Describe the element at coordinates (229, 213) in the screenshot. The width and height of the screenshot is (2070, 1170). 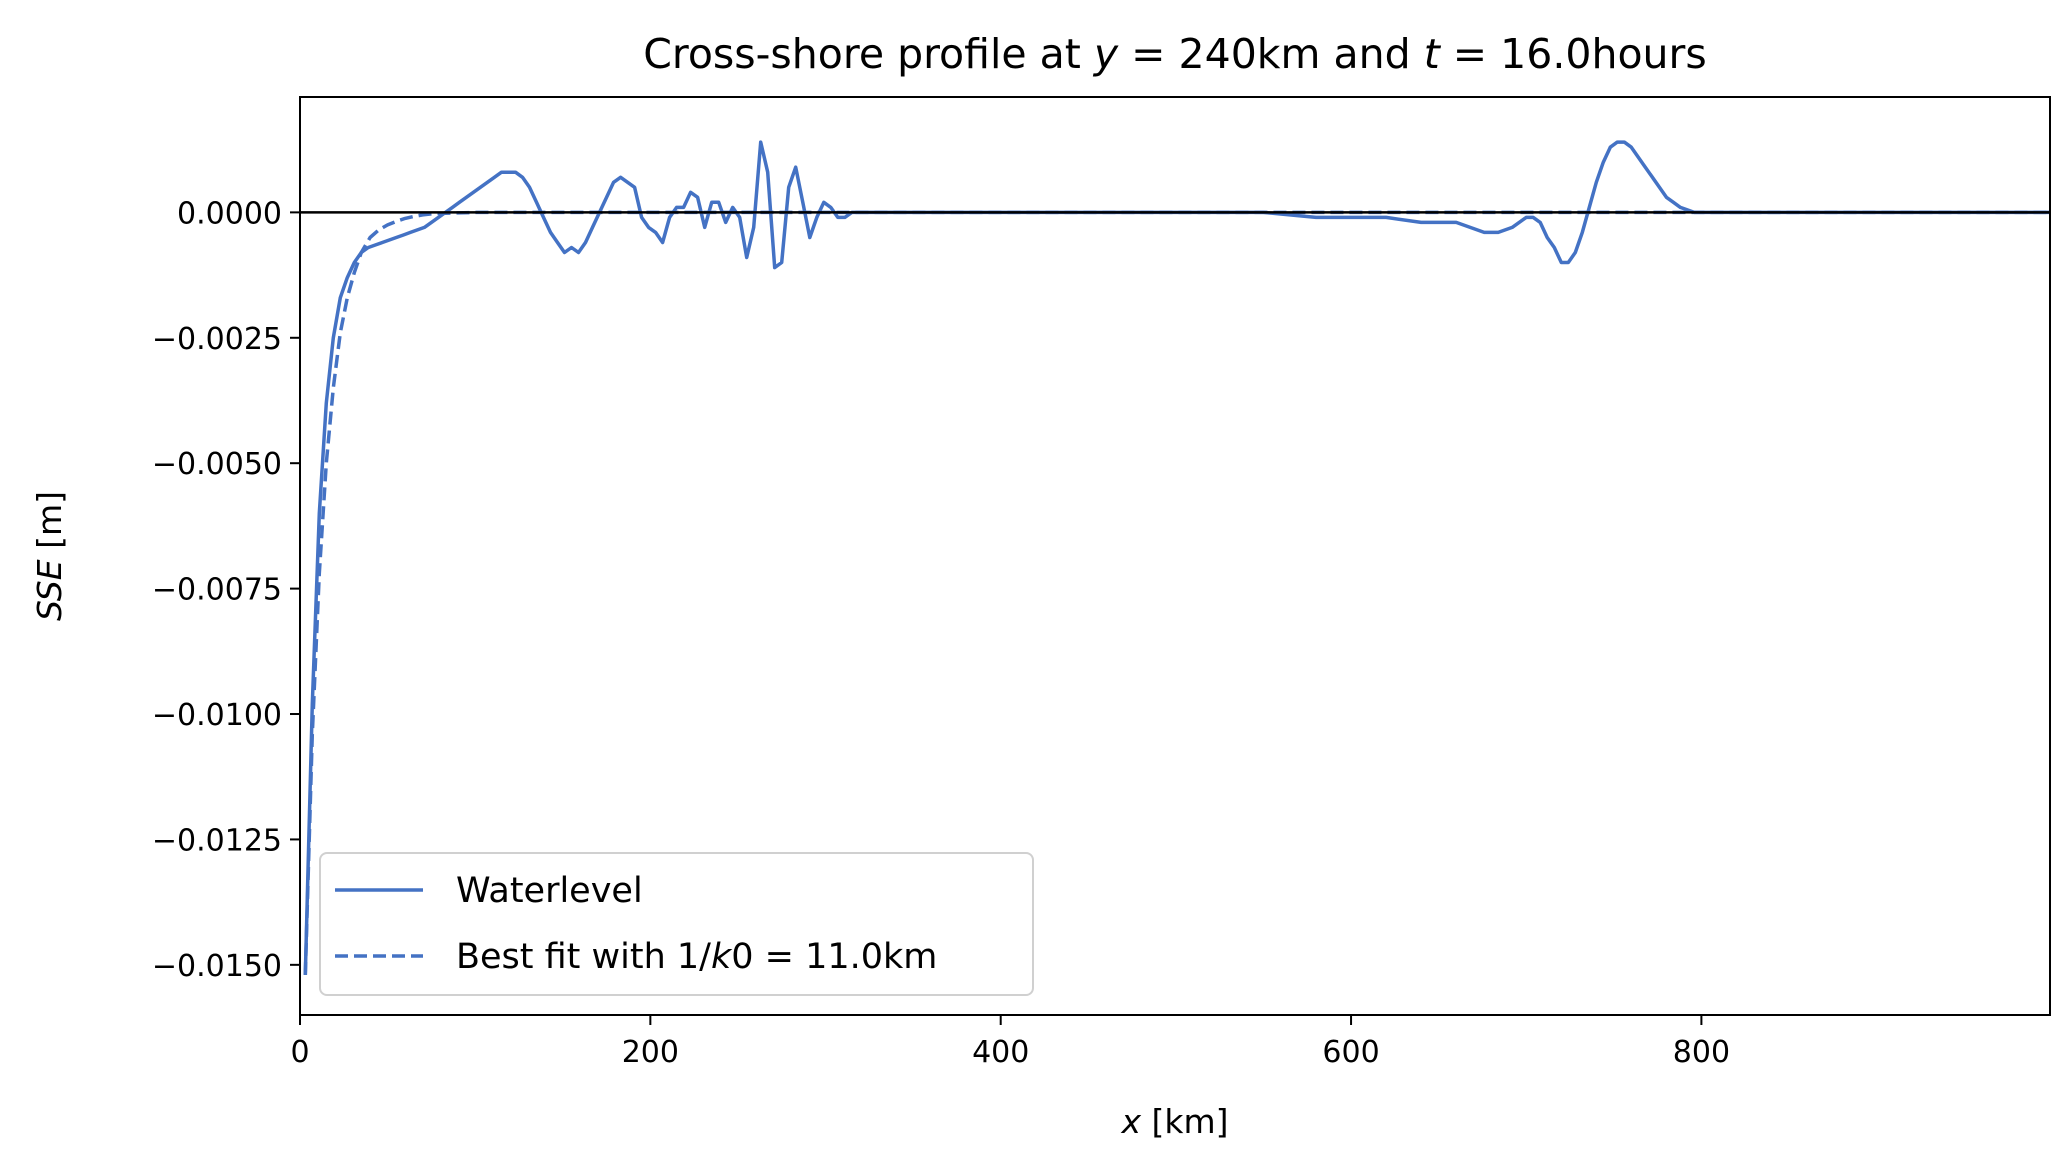
I see `y-tick-label: 0.0000` at that location.